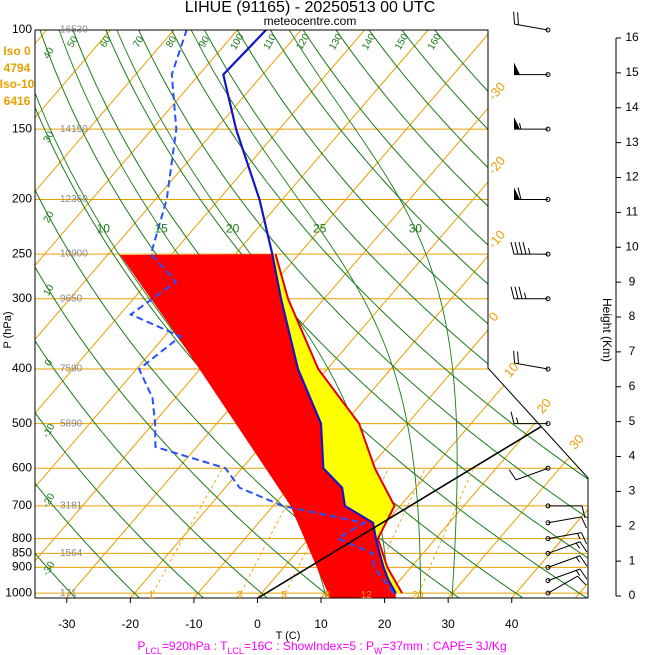 Image resolution: width=645 pixels, height=655 pixels. Describe the element at coordinates (632, 525) in the screenshot. I see `y2-tick-label: 2` at that location.